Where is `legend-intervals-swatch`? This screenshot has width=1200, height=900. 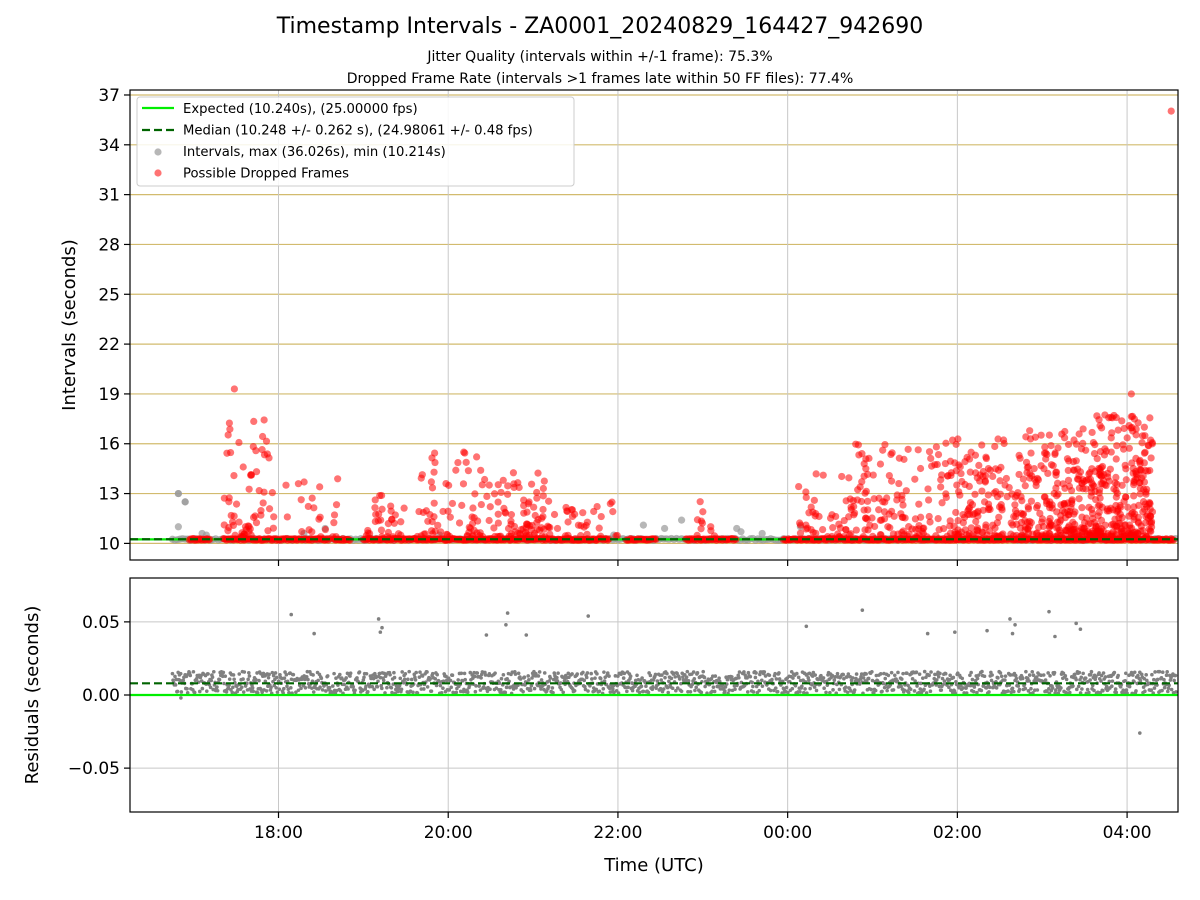 legend-intervals-swatch is located at coordinates (158, 152).